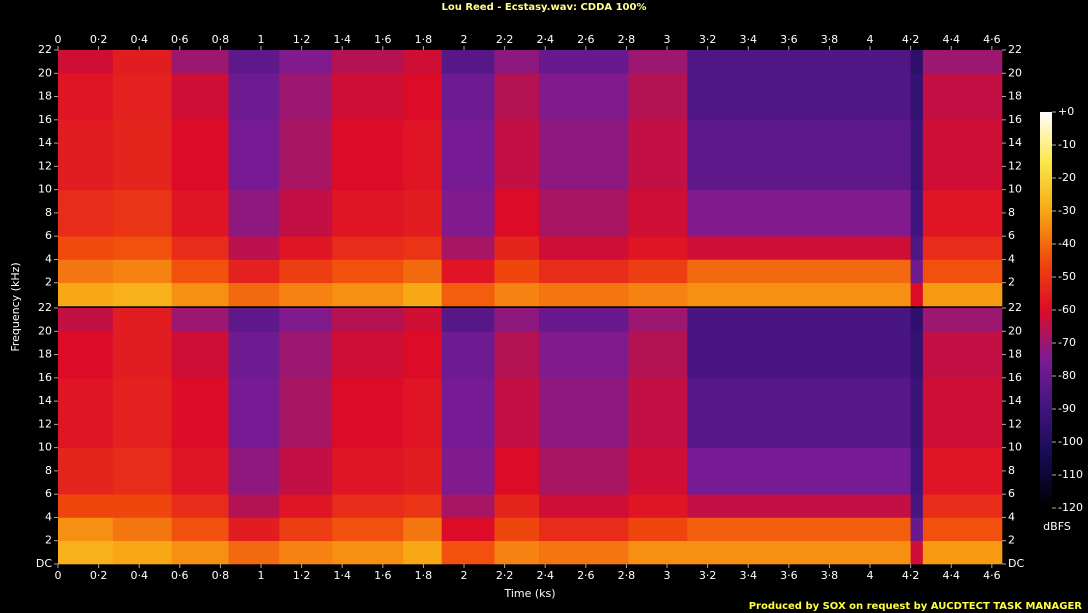 The width and height of the screenshot is (1088, 613). Describe the element at coordinates (708, 39) in the screenshot. I see `x-tick-label: 3·2` at that location.